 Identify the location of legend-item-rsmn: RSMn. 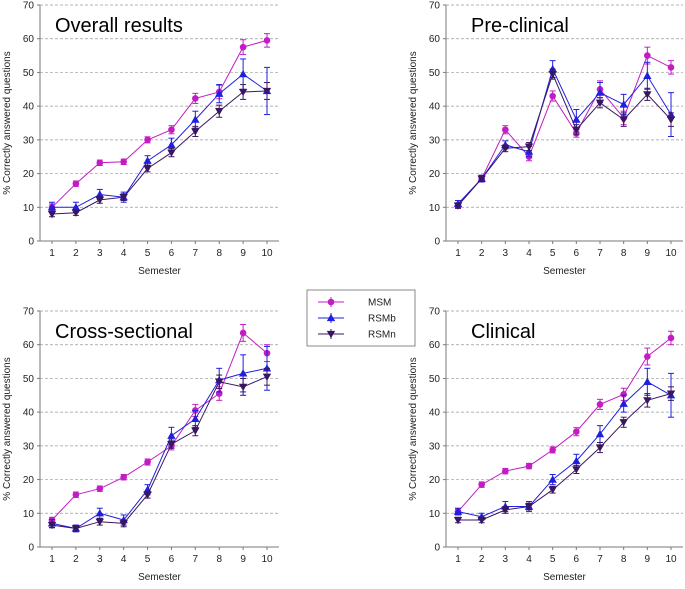
(357, 335).